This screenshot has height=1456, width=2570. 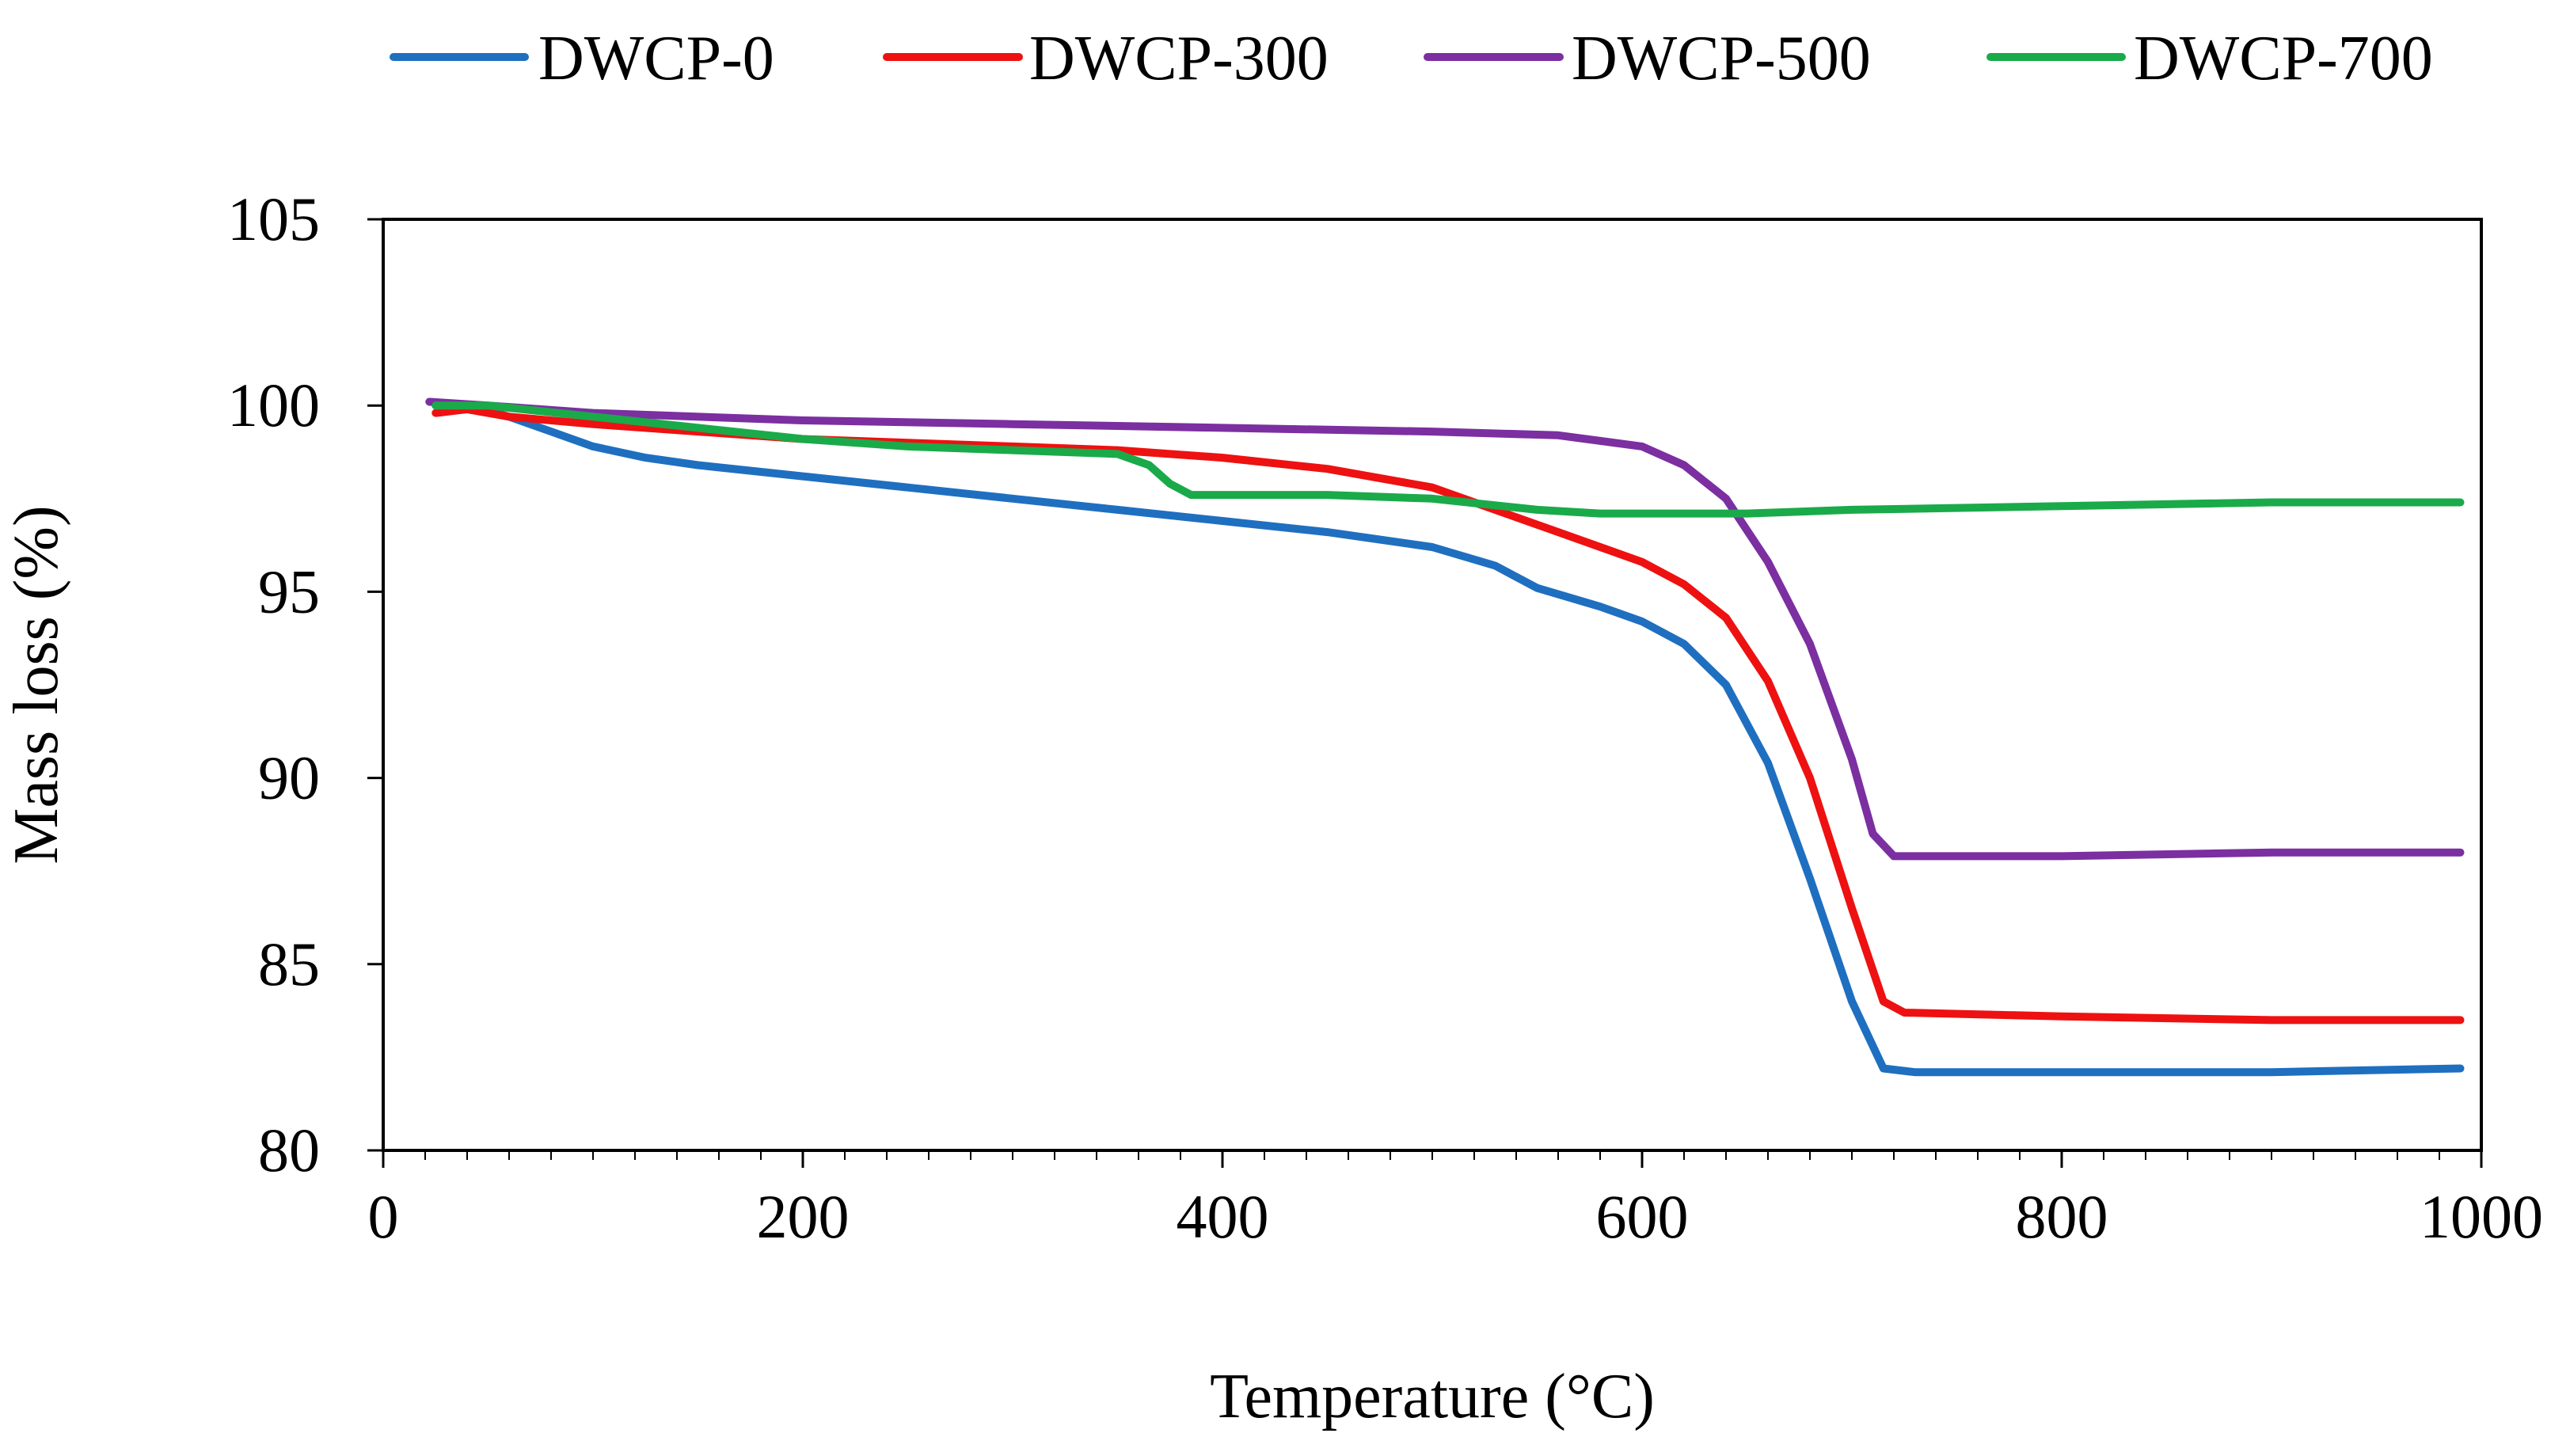 What do you see at coordinates (289, 591) in the screenshot?
I see `y-tick-label: 95` at bounding box center [289, 591].